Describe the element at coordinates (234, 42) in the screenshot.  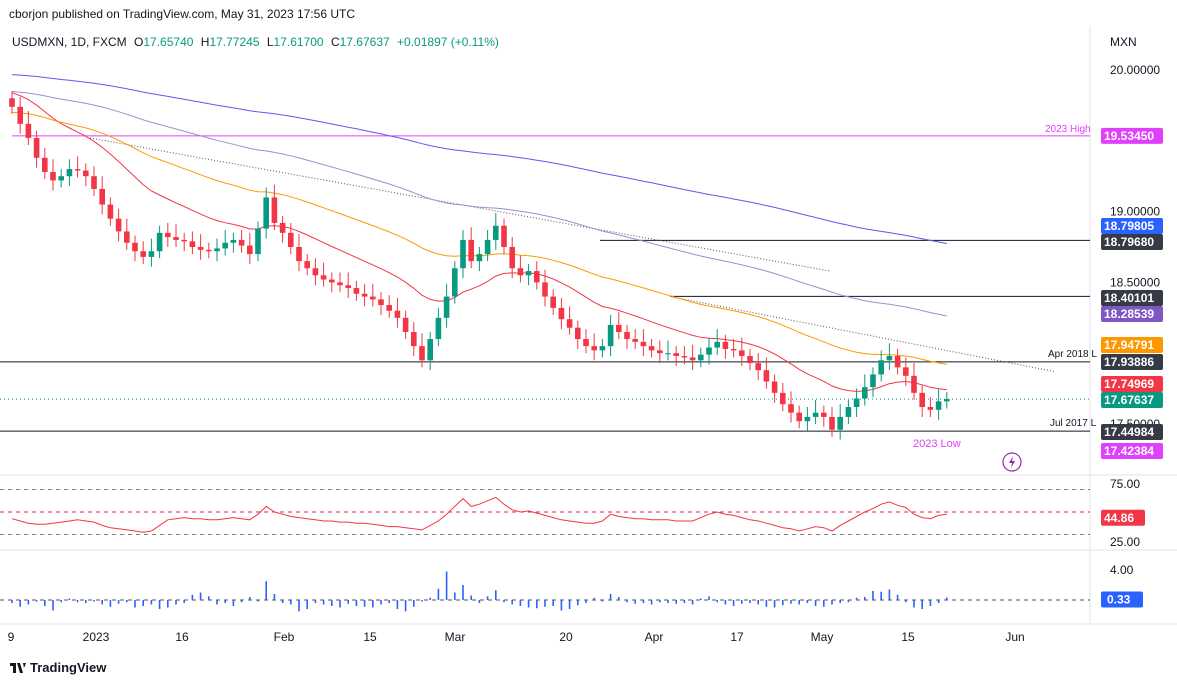
I see `high-value: 17.77245` at that location.